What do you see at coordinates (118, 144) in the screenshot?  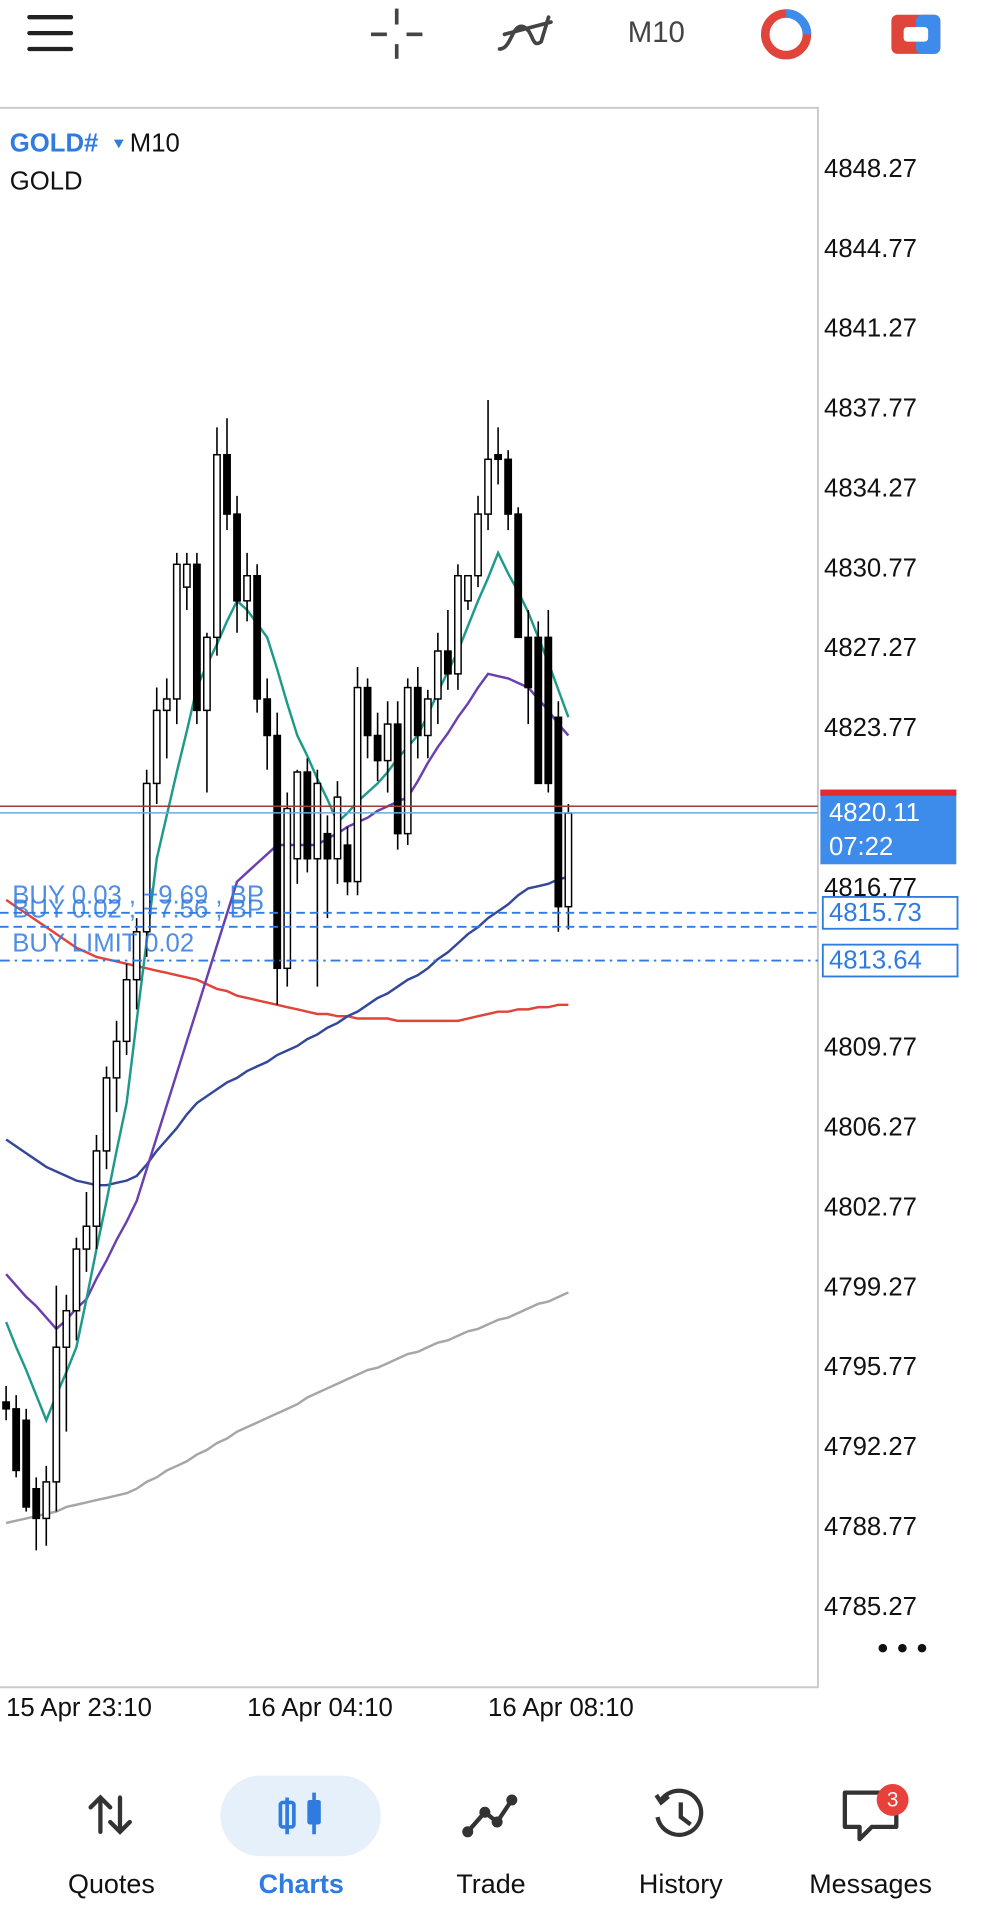 I see `symbol-dropdown-icon` at bounding box center [118, 144].